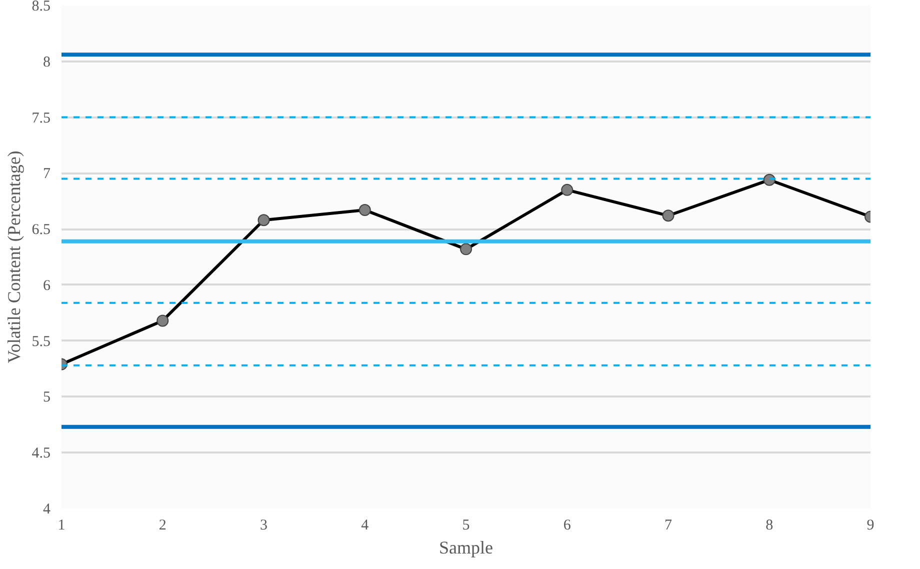 The height and width of the screenshot is (569, 920). Describe the element at coordinates (46, 398) in the screenshot. I see `y-tick-label: 5` at that location.